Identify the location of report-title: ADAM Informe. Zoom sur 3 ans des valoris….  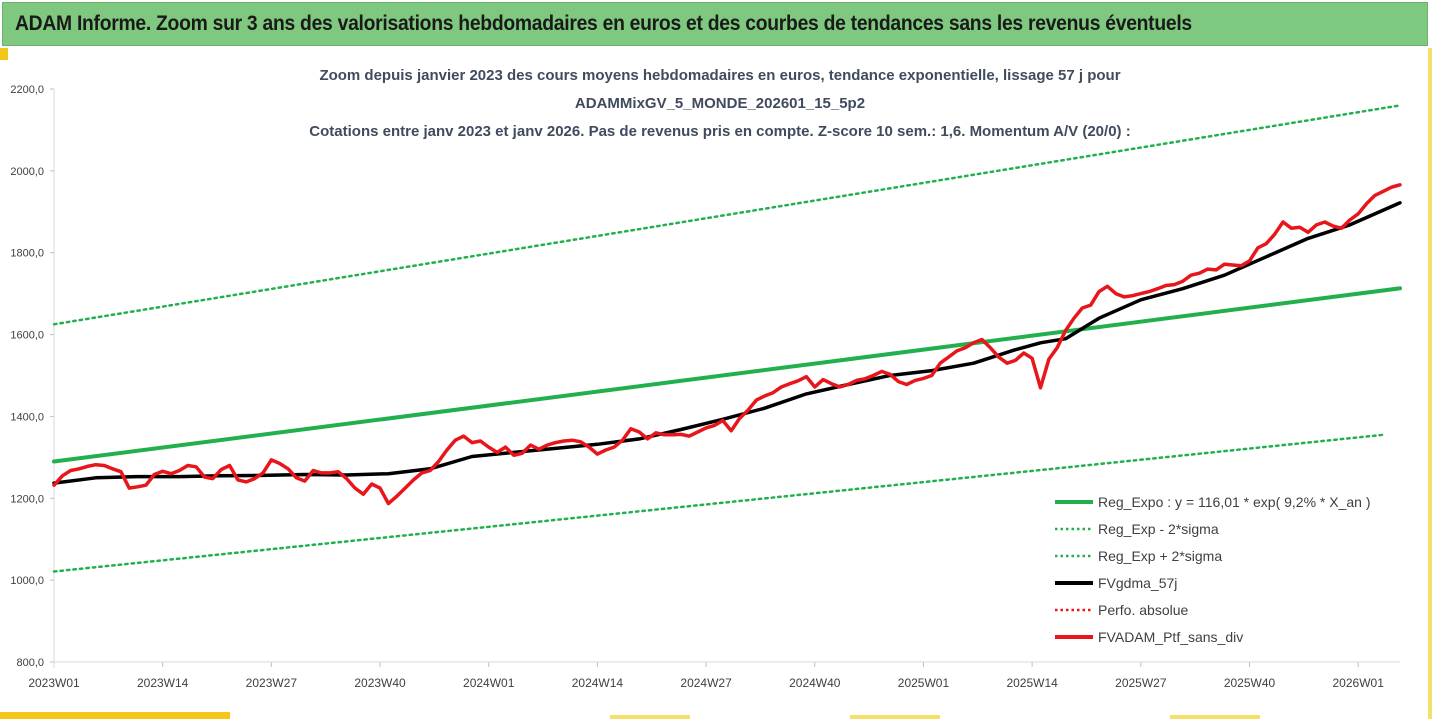
(603, 23).